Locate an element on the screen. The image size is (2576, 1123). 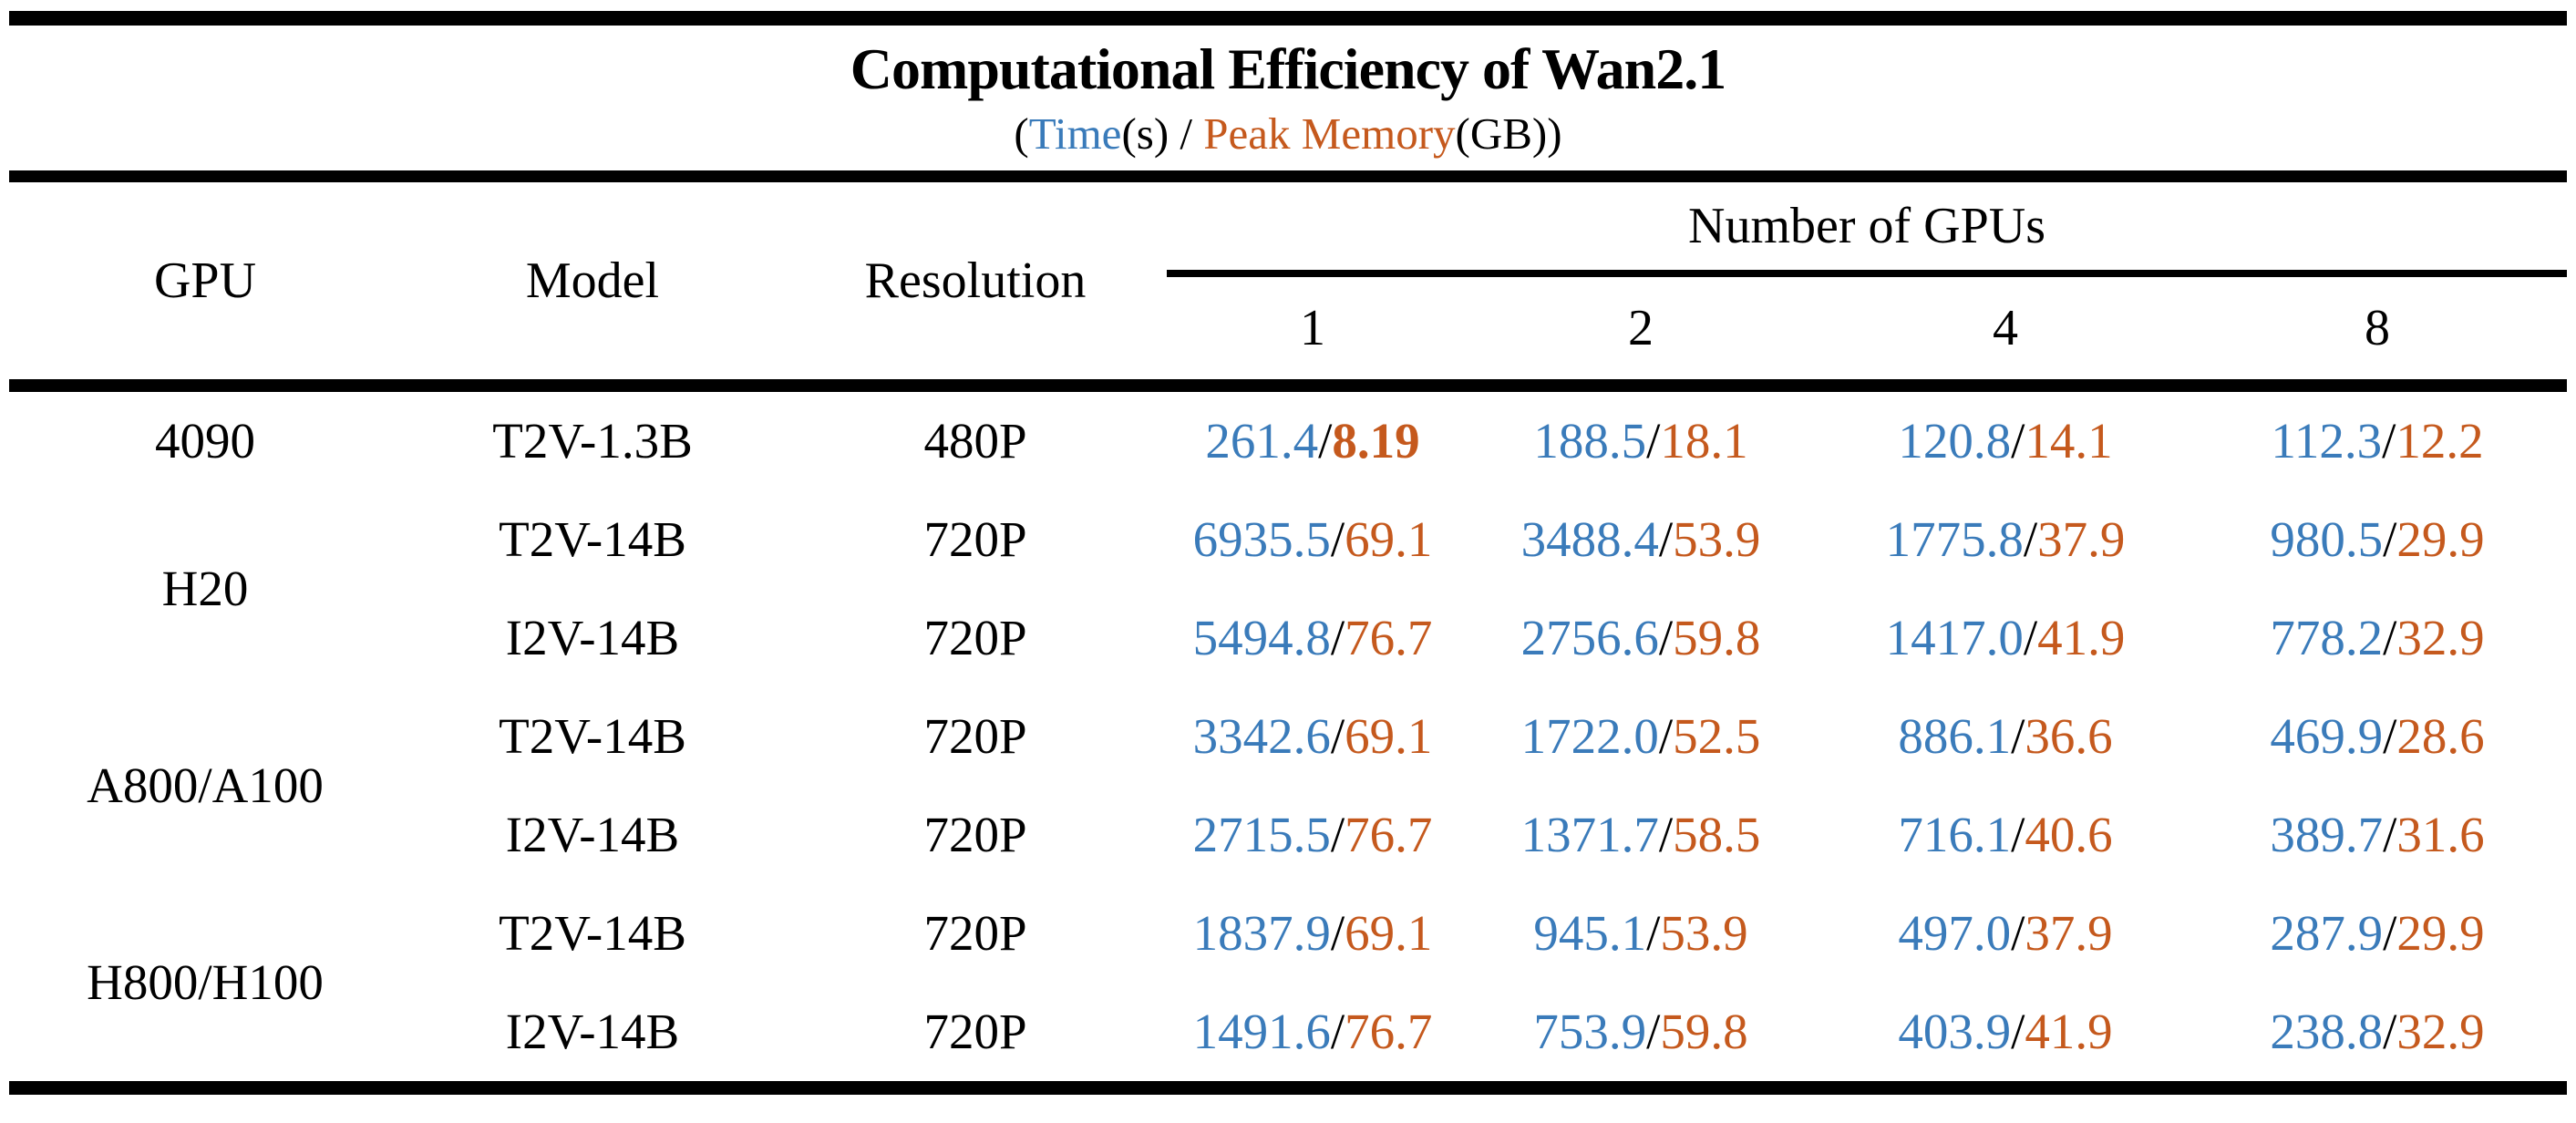
model-column-header: Model is located at coordinates (592, 286).